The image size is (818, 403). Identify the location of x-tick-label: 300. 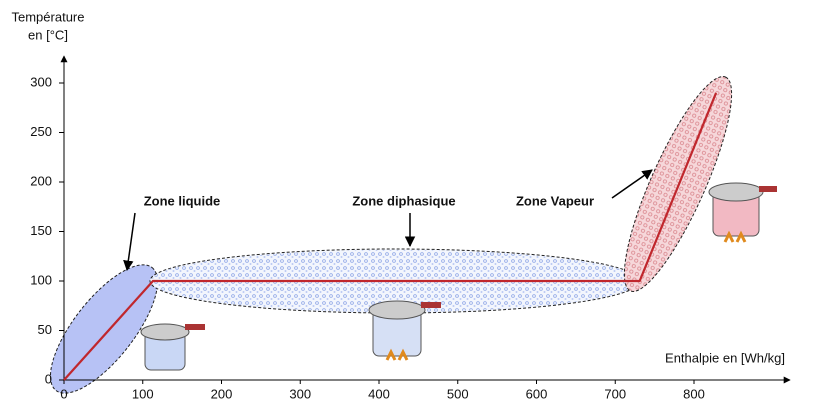
(300, 393).